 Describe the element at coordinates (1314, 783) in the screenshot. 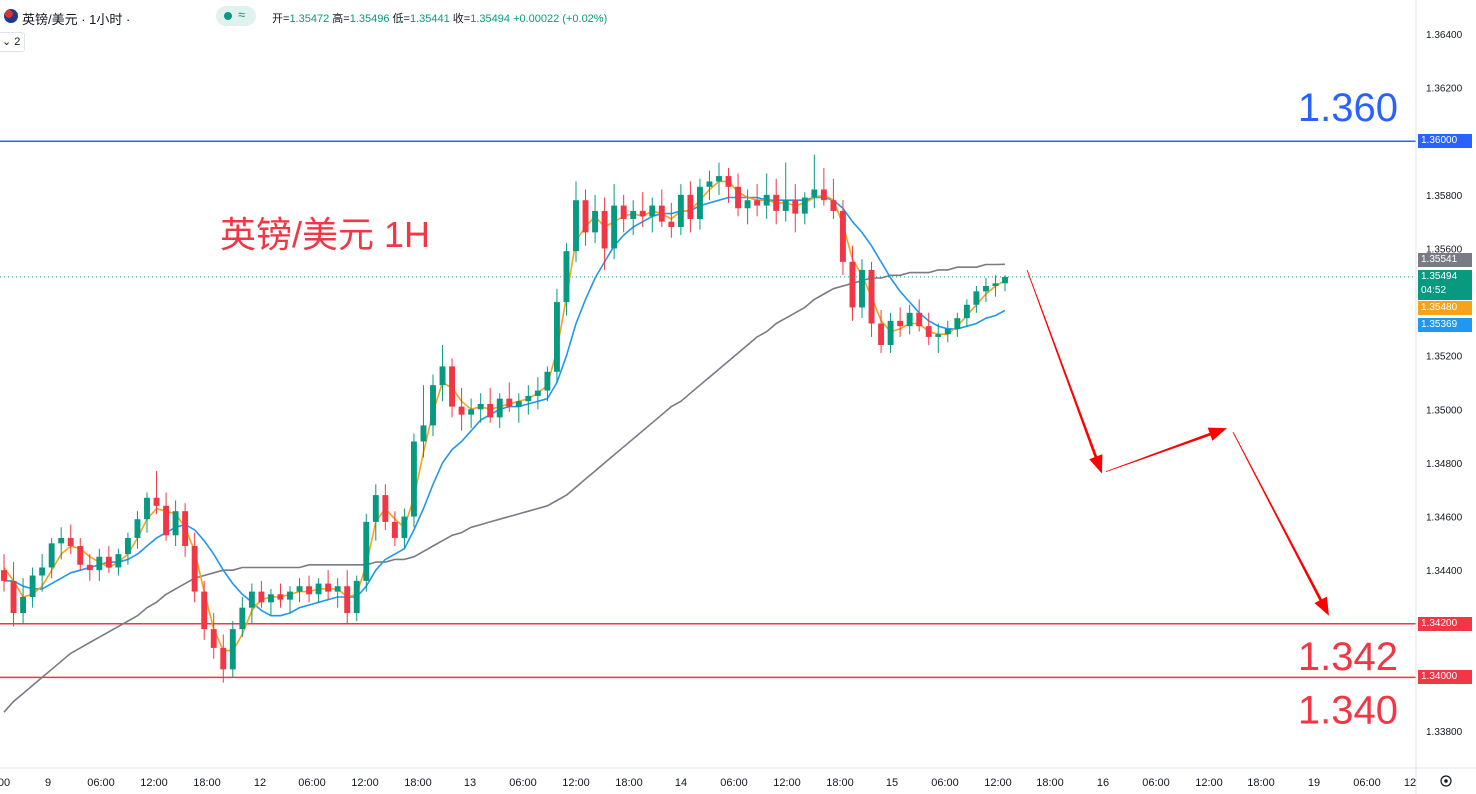

I see `x-tick-label: 19` at that location.